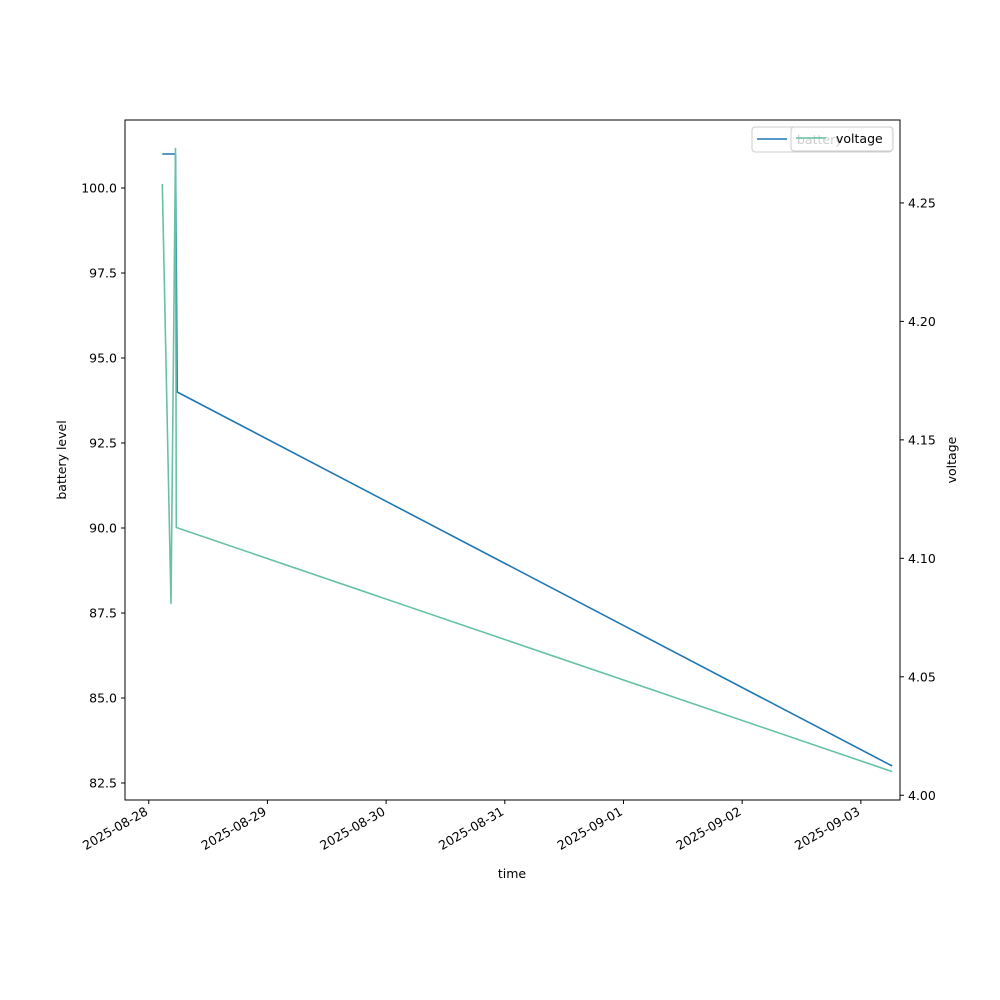 The width and height of the screenshot is (1000, 1000). What do you see at coordinates (99, 188) in the screenshot?
I see `y-left-tick-label: 100.0` at bounding box center [99, 188].